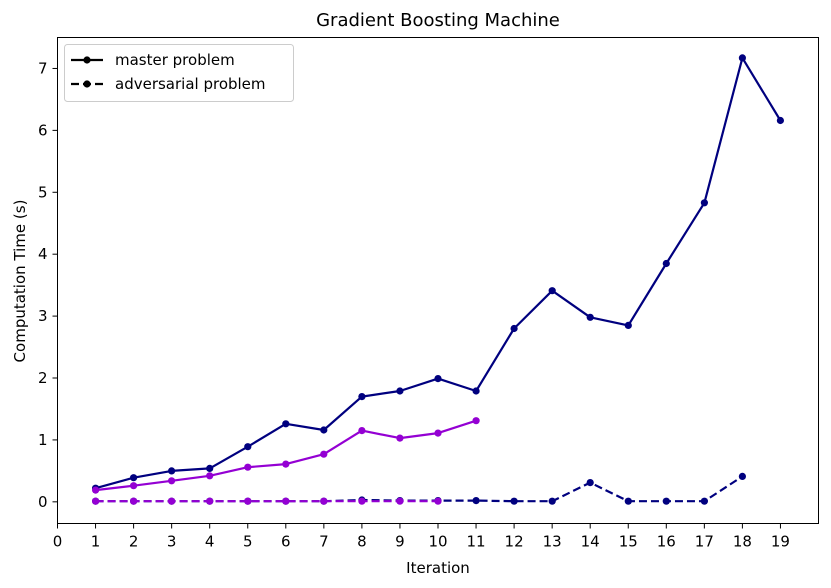 This screenshot has height=588, width=831. Describe the element at coordinates (175, 60) in the screenshot. I see `legend-label: master problem` at that location.